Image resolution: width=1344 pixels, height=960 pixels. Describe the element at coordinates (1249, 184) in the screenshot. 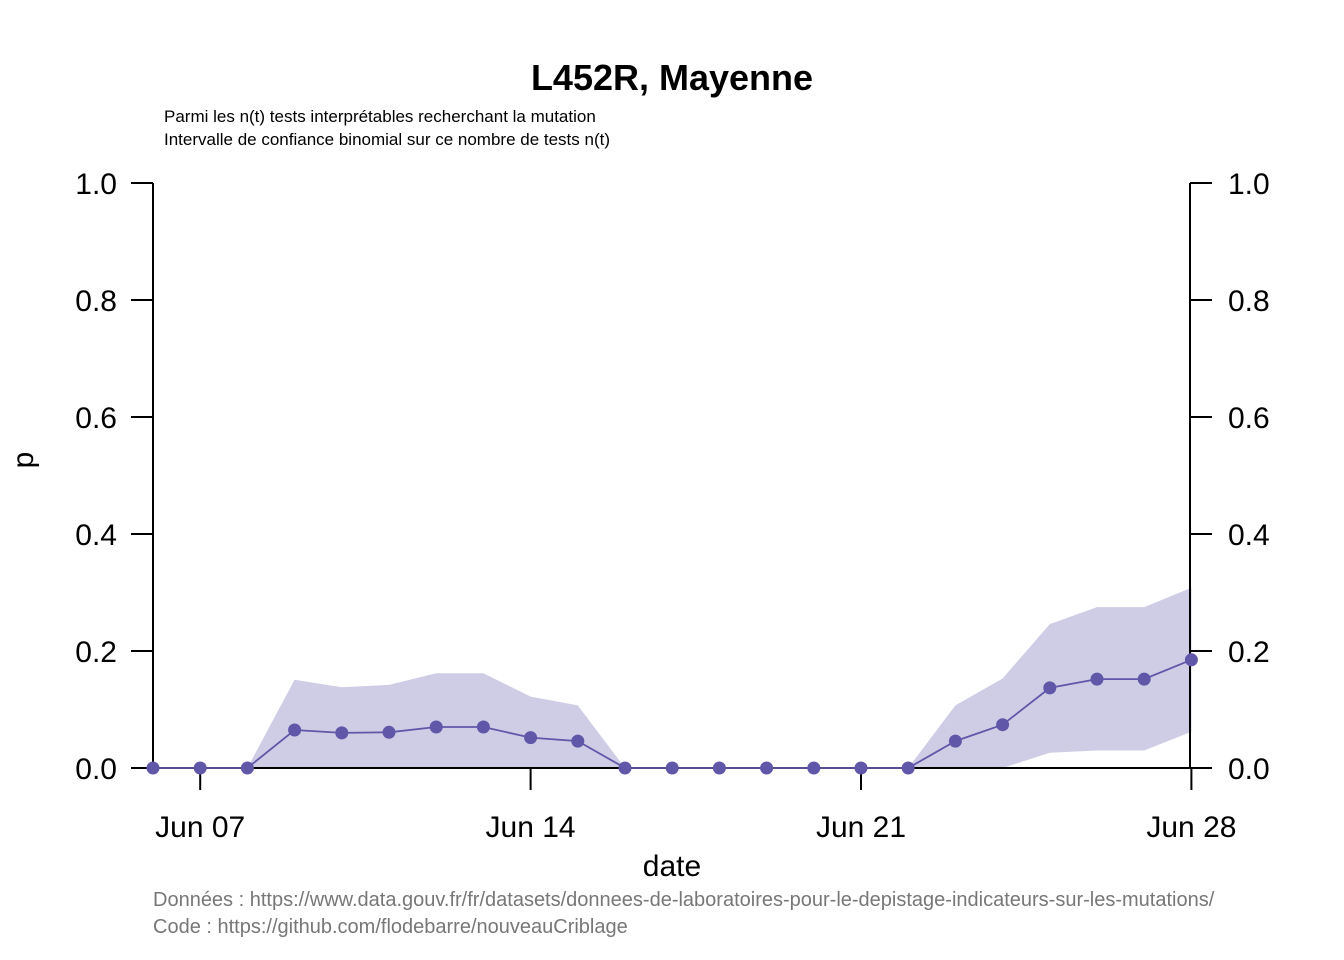

I see `y-tick-label-right: 1.0` at that location.